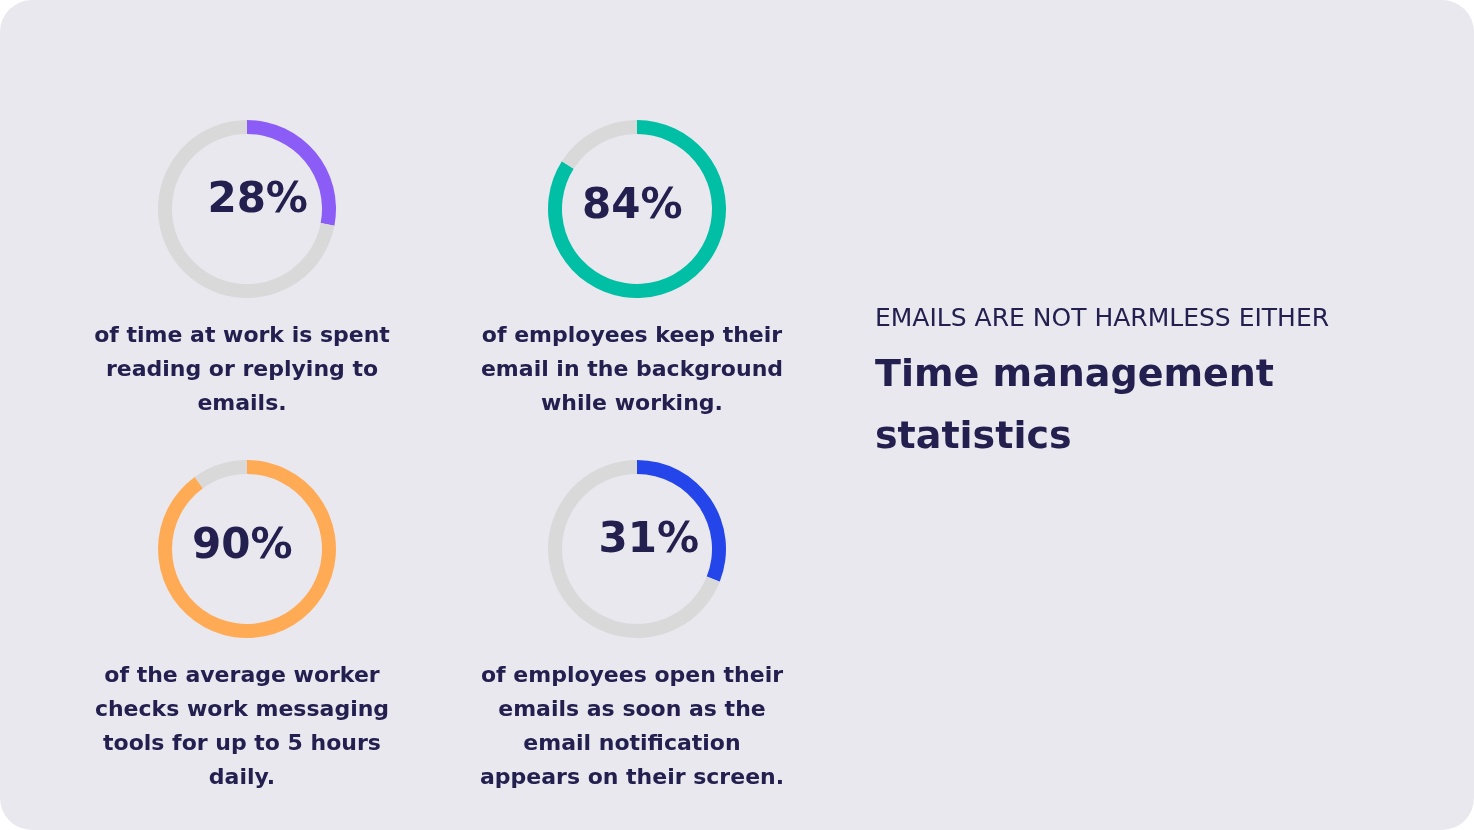  What do you see at coordinates (257, 197) in the screenshot?
I see `data-label: 28%` at bounding box center [257, 197].